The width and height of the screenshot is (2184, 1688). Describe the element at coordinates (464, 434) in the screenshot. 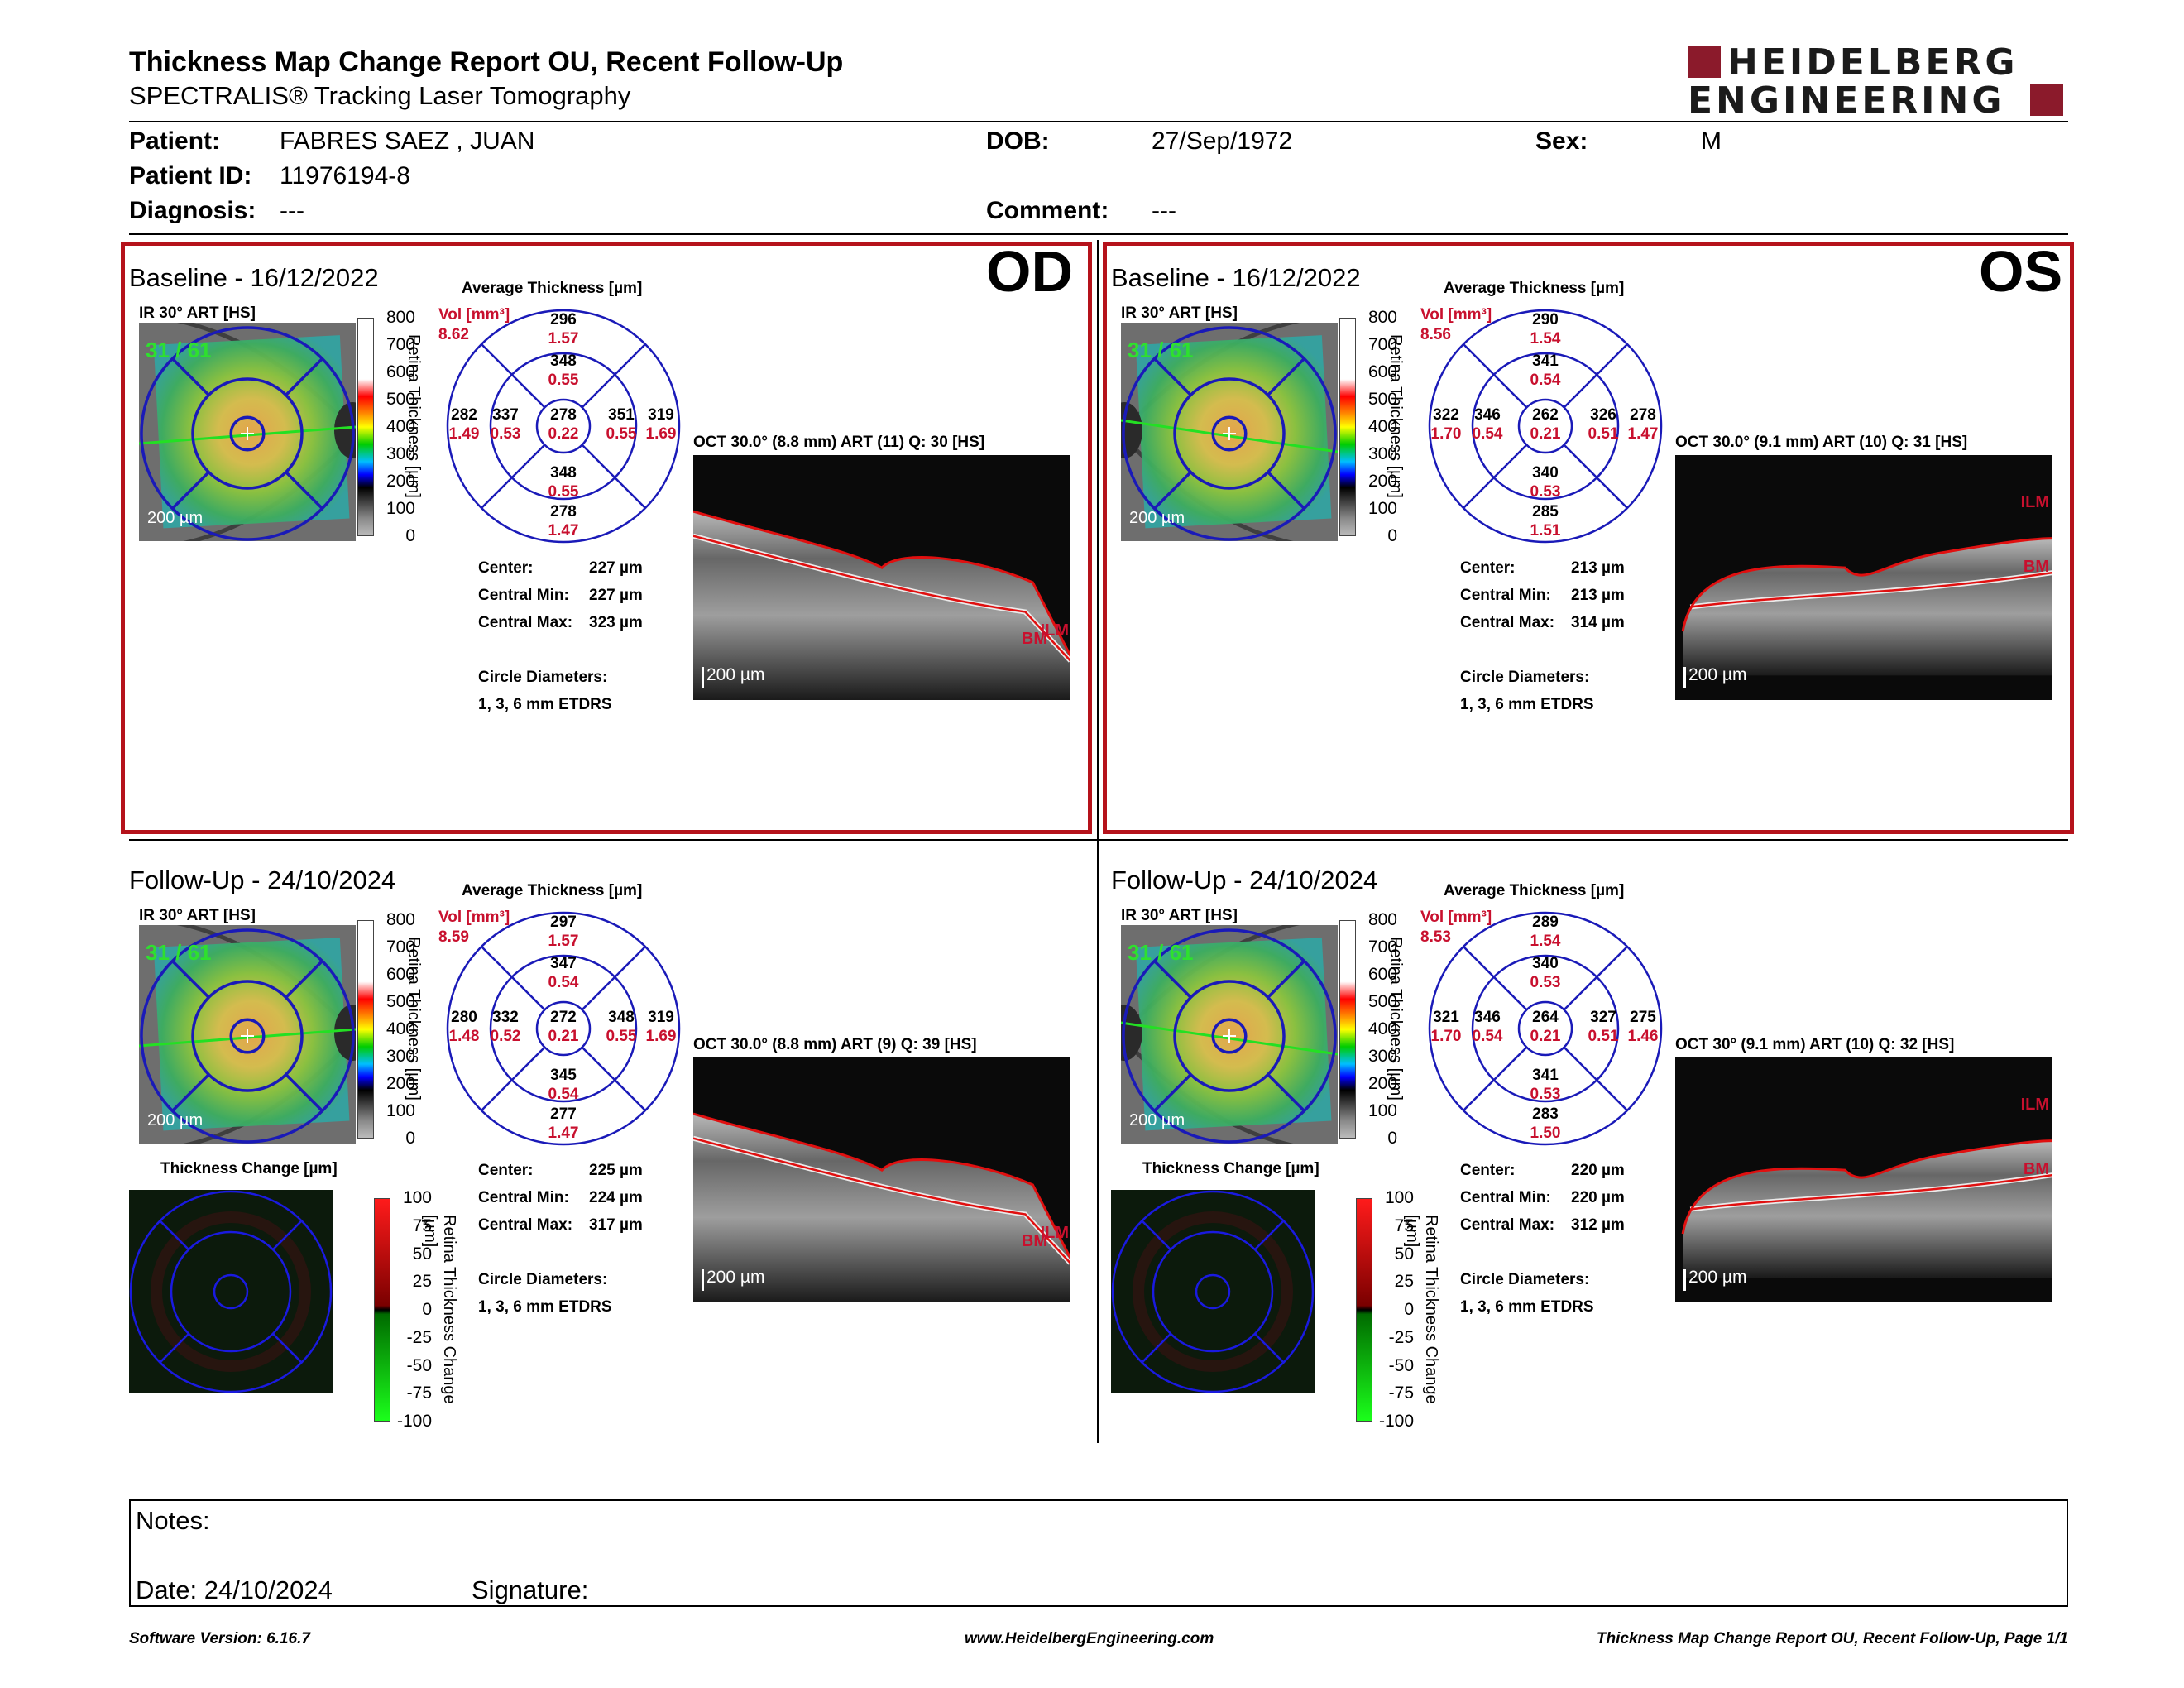

I see `sector-volume-left-out: 1.49` at that location.